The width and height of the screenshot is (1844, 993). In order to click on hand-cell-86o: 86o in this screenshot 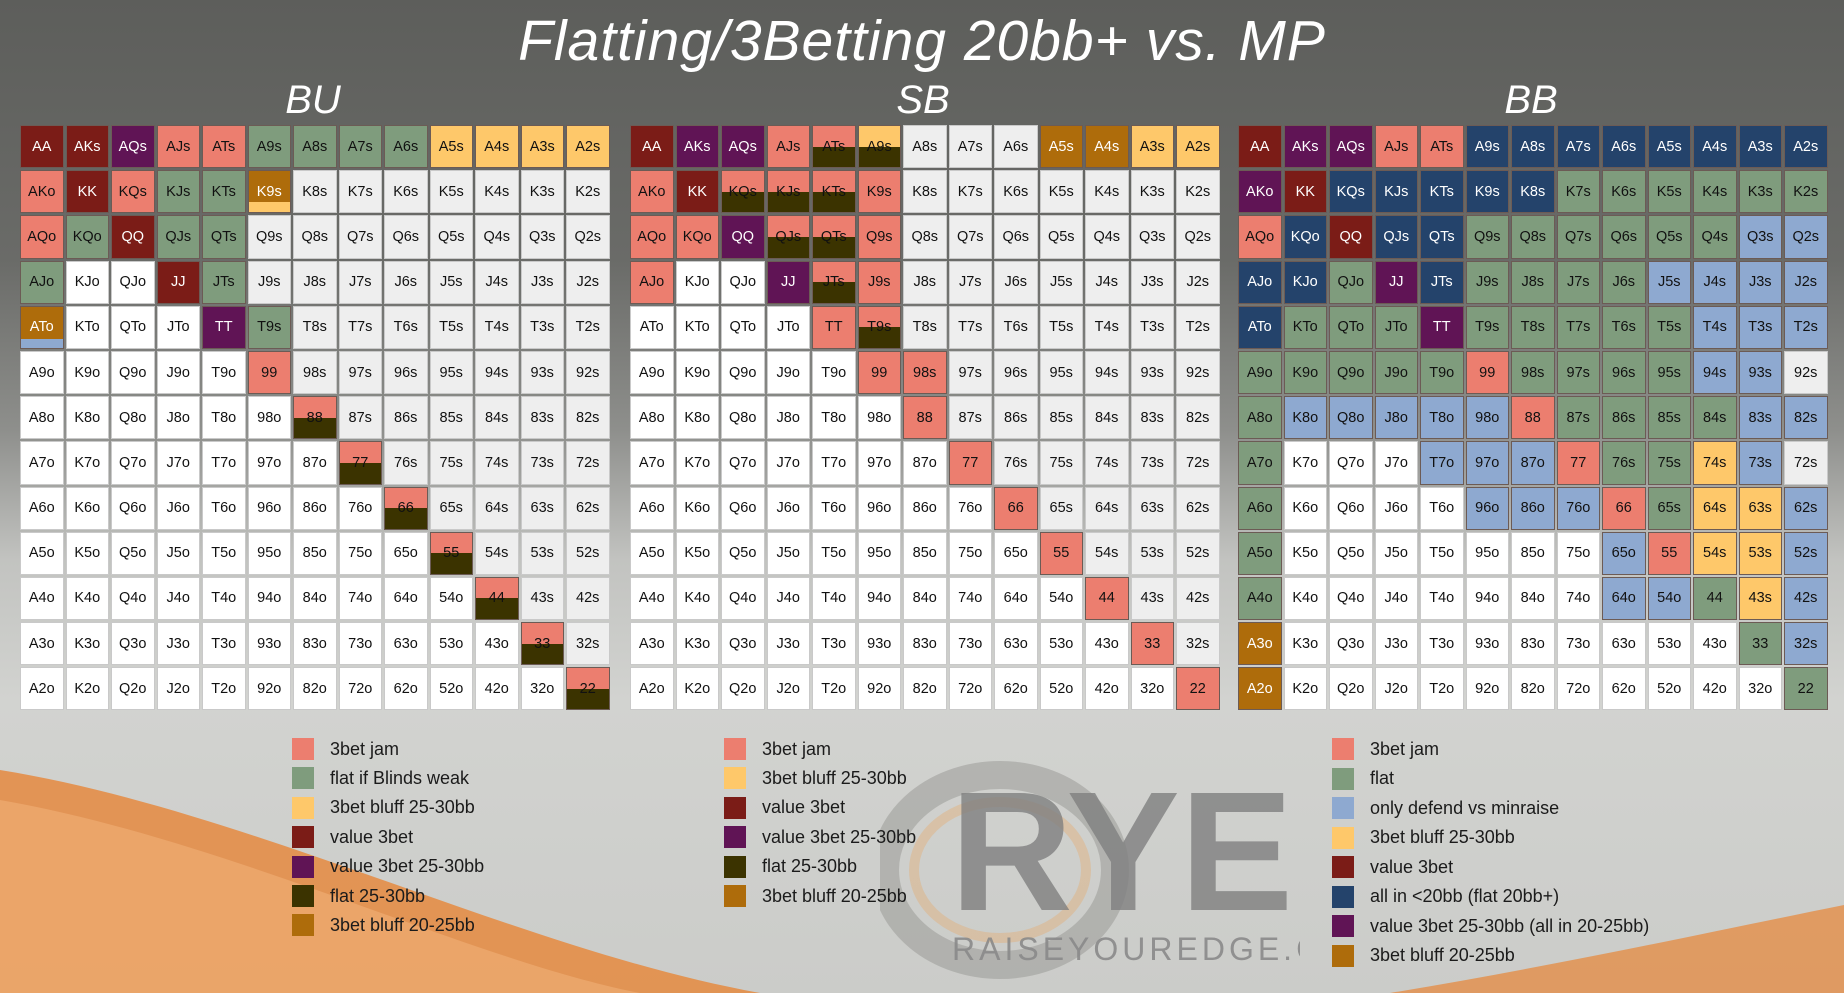, I will do `click(925, 508)`.